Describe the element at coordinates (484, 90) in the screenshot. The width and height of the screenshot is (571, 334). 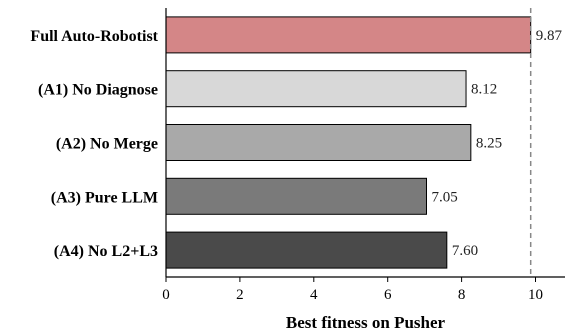
I see `value-label: 8.12` at that location.